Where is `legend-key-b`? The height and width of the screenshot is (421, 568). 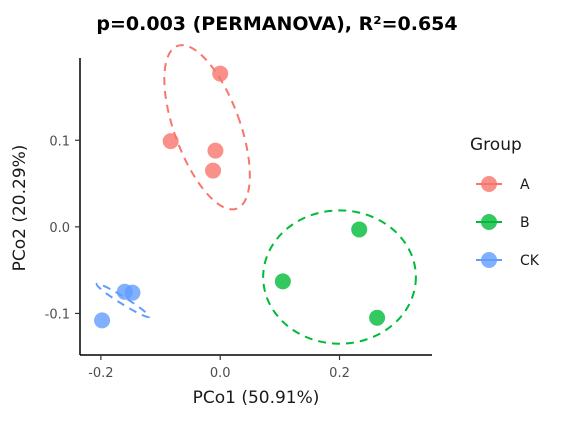
legend-key-b is located at coordinates (489, 222).